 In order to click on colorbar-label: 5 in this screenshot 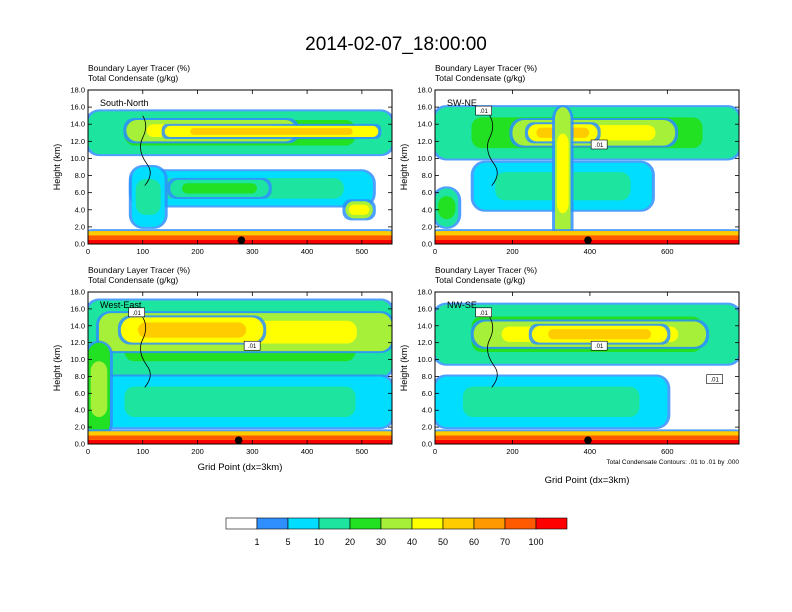, I will do `click(287, 542)`.